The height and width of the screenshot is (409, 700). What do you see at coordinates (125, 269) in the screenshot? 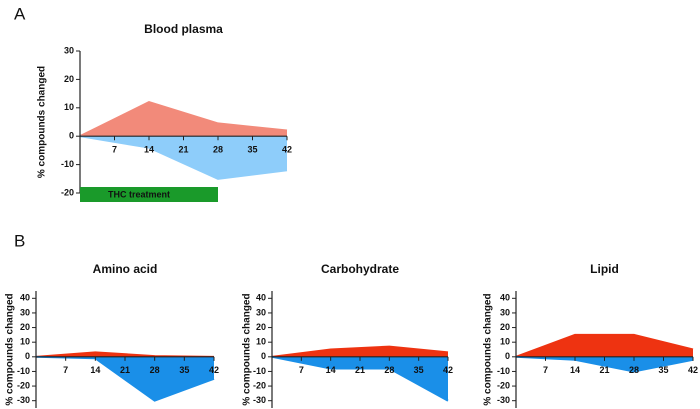
I see `chart-title: Amino acid` at bounding box center [125, 269].